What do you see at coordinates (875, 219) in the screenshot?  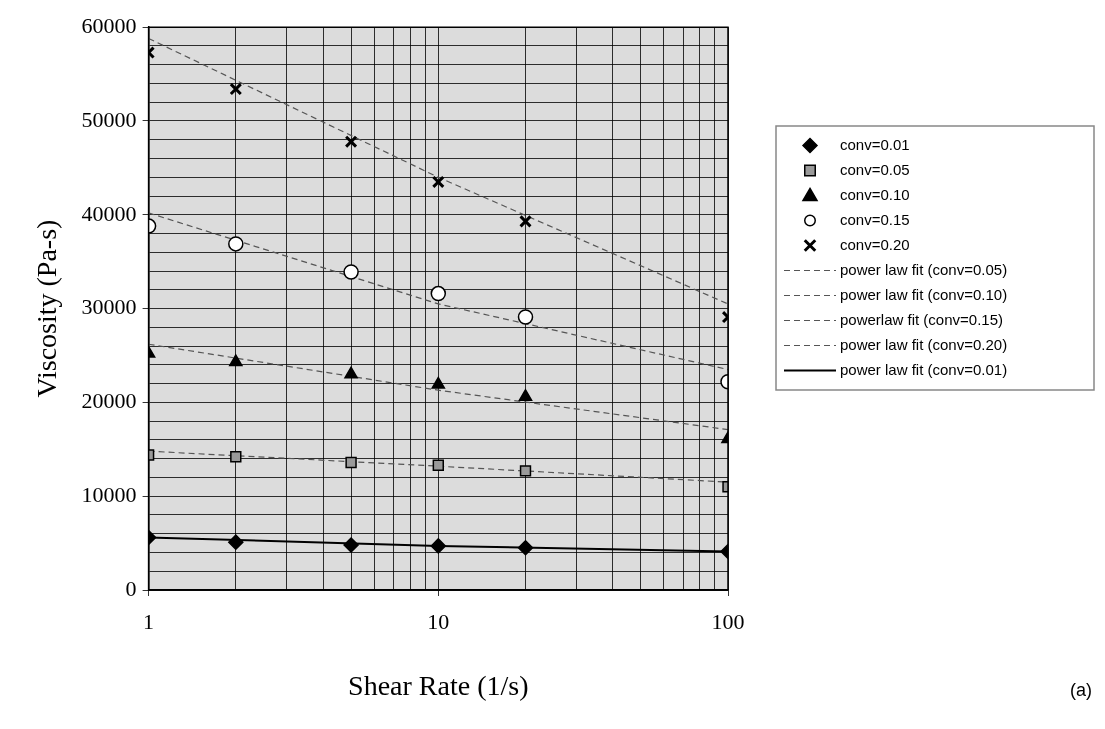 I see `legend-label: conv=0.15` at bounding box center [875, 219].